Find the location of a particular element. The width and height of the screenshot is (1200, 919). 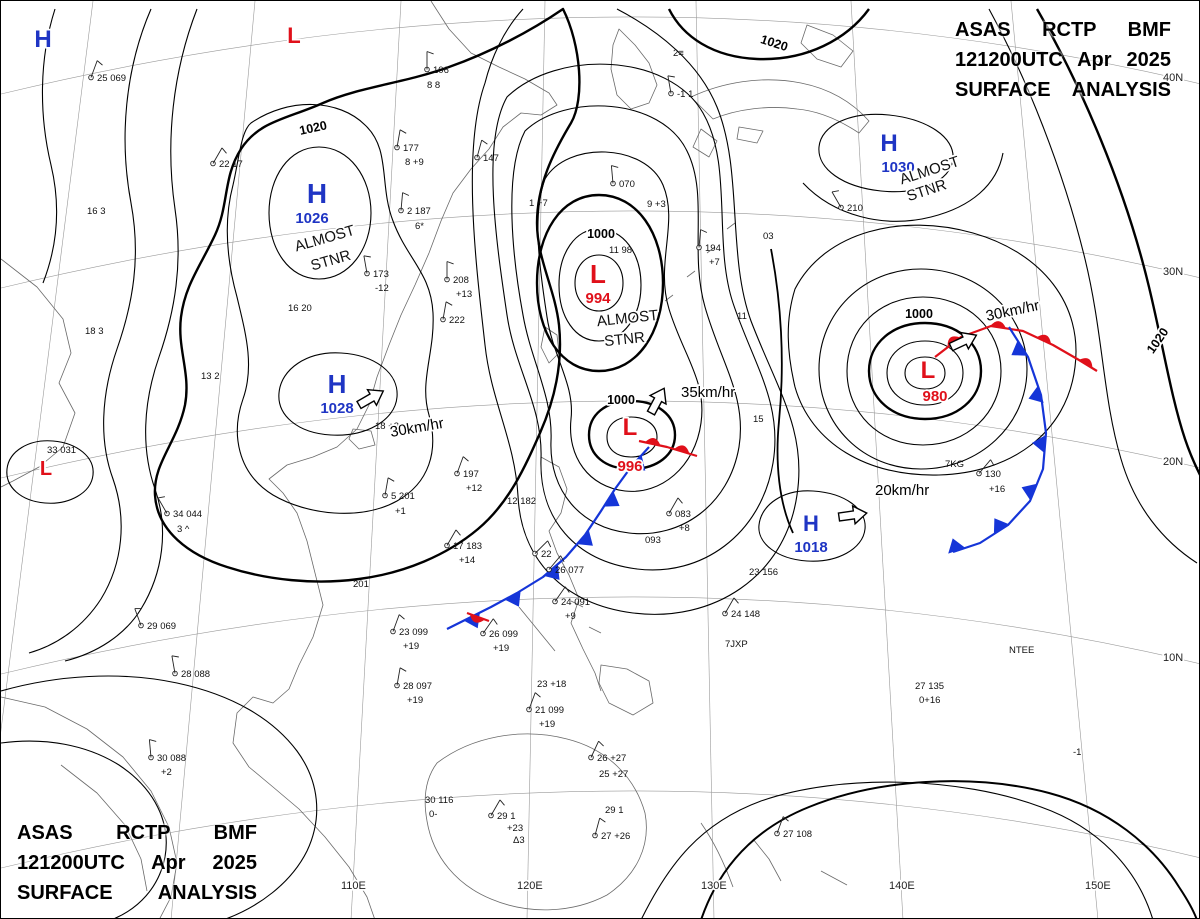

station-plot: 201 is located at coordinates (361, 584).